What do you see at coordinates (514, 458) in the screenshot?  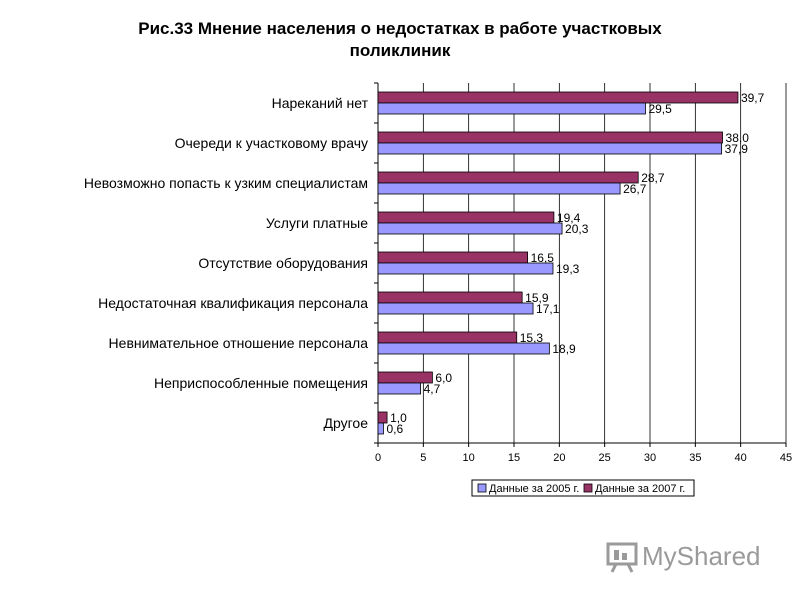 I see `x-tick-label: 15` at bounding box center [514, 458].